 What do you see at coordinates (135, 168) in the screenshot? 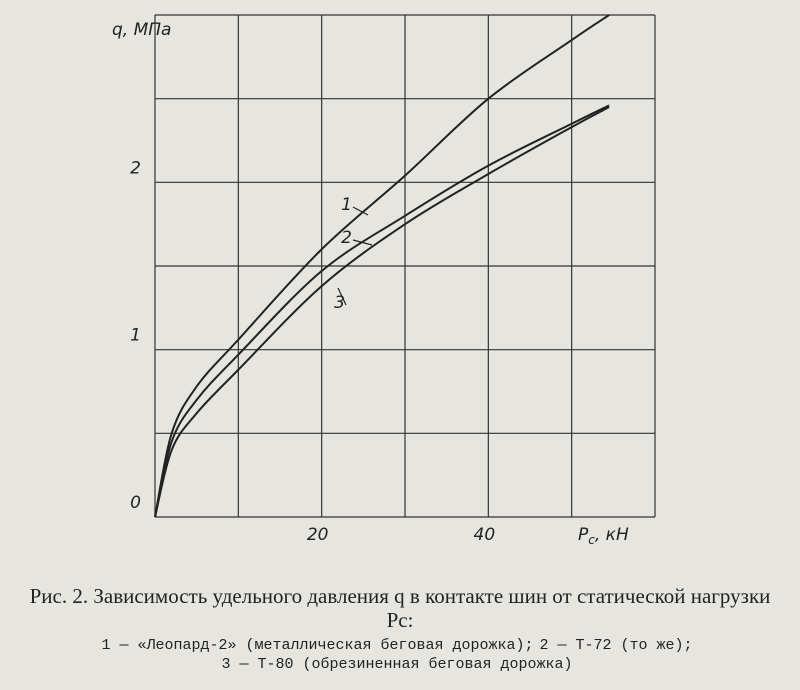
I see `y-tick-label: 2` at bounding box center [135, 168].